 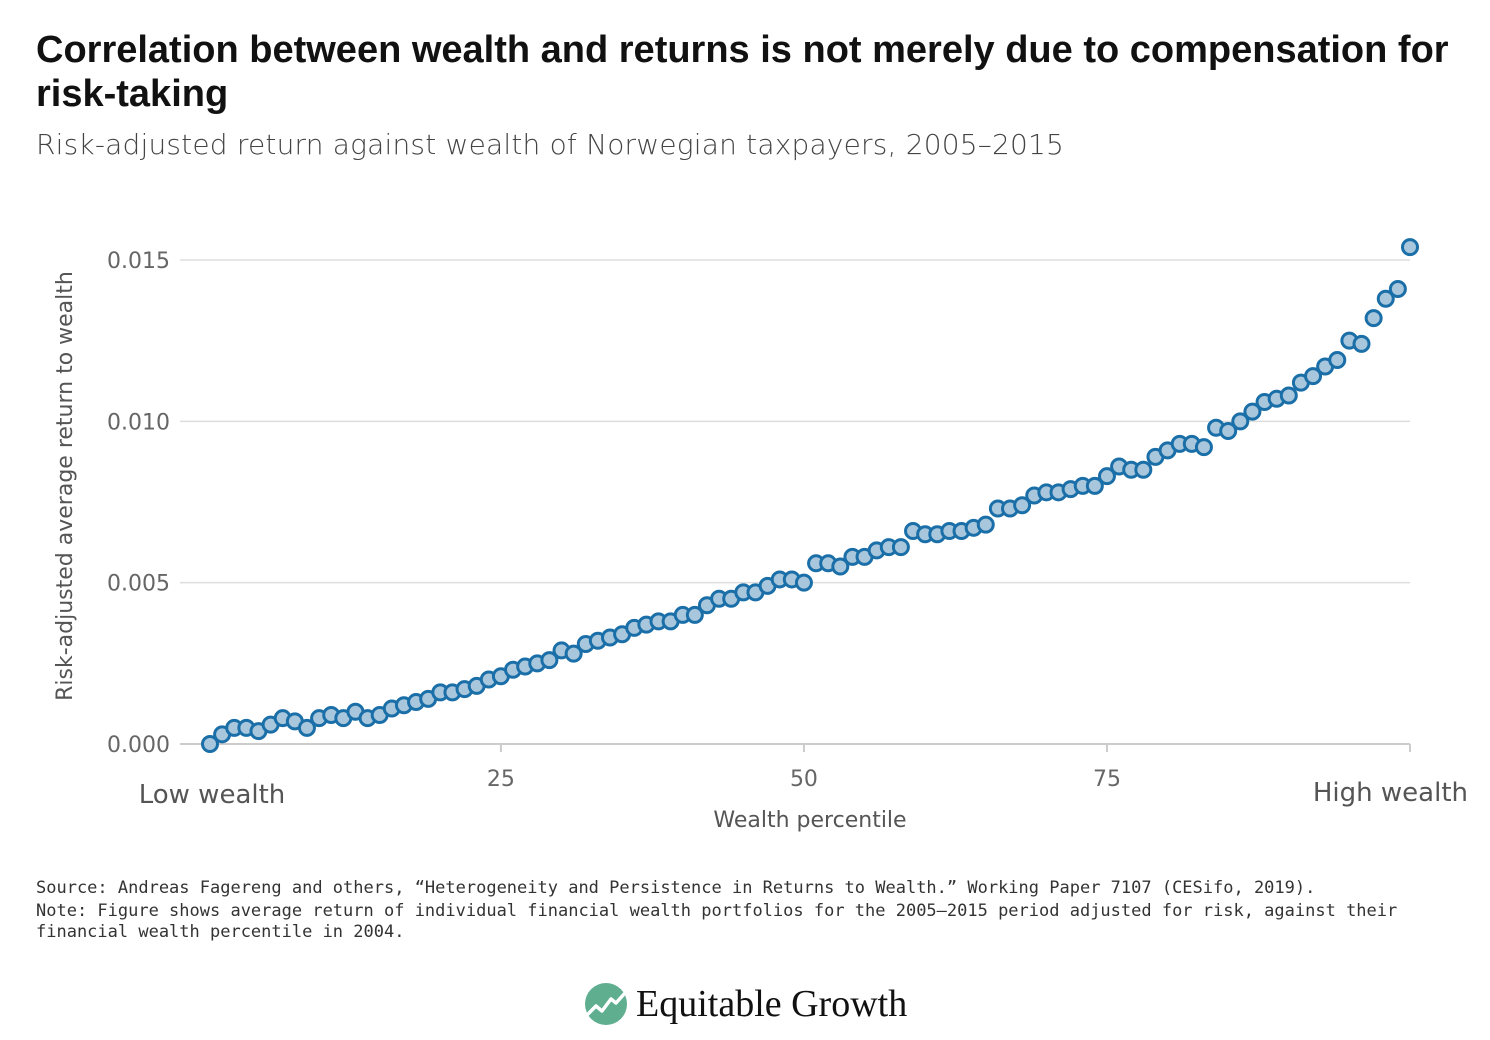 What do you see at coordinates (65, 486) in the screenshot?
I see `y-axis-title: Risk-adjusted average return to wealth` at bounding box center [65, 486].